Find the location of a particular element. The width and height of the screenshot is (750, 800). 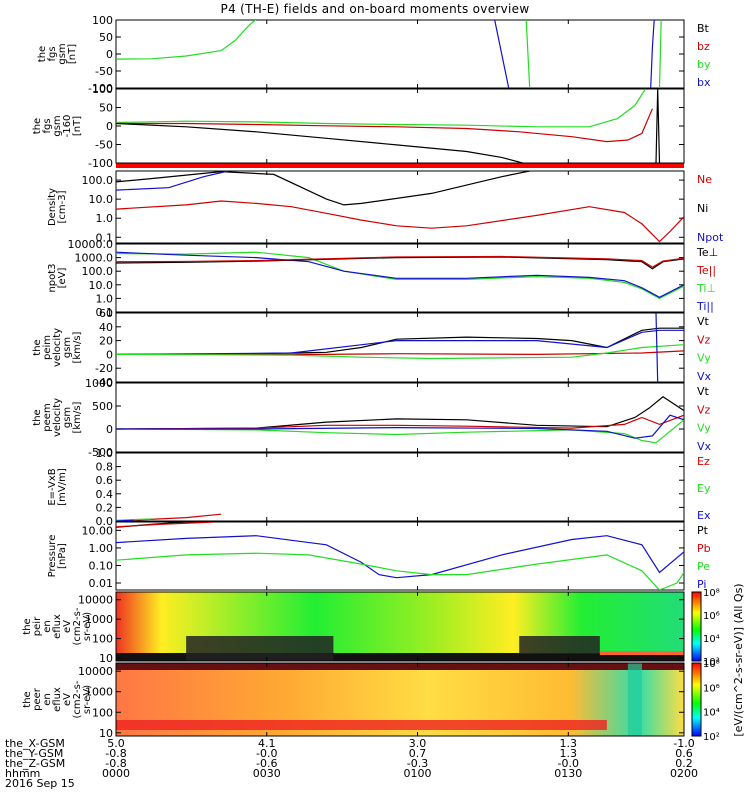

series-line-vx is located at coordinates (400, 426).